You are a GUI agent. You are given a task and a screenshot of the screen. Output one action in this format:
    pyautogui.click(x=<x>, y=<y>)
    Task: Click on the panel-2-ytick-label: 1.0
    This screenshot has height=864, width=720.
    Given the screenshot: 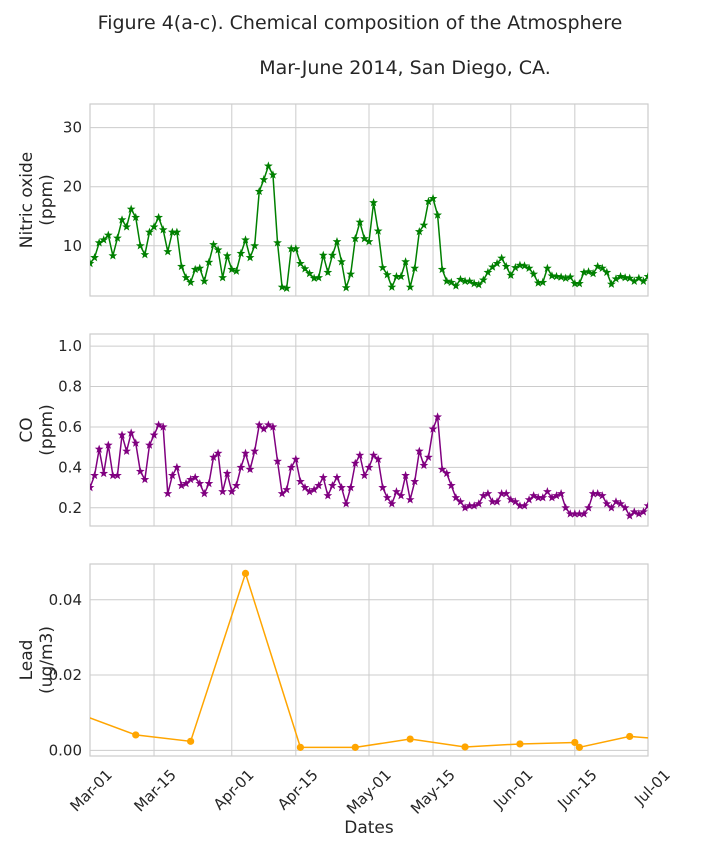 What is the action you would take?
    pyautogui.click(x=70, y=346)
    